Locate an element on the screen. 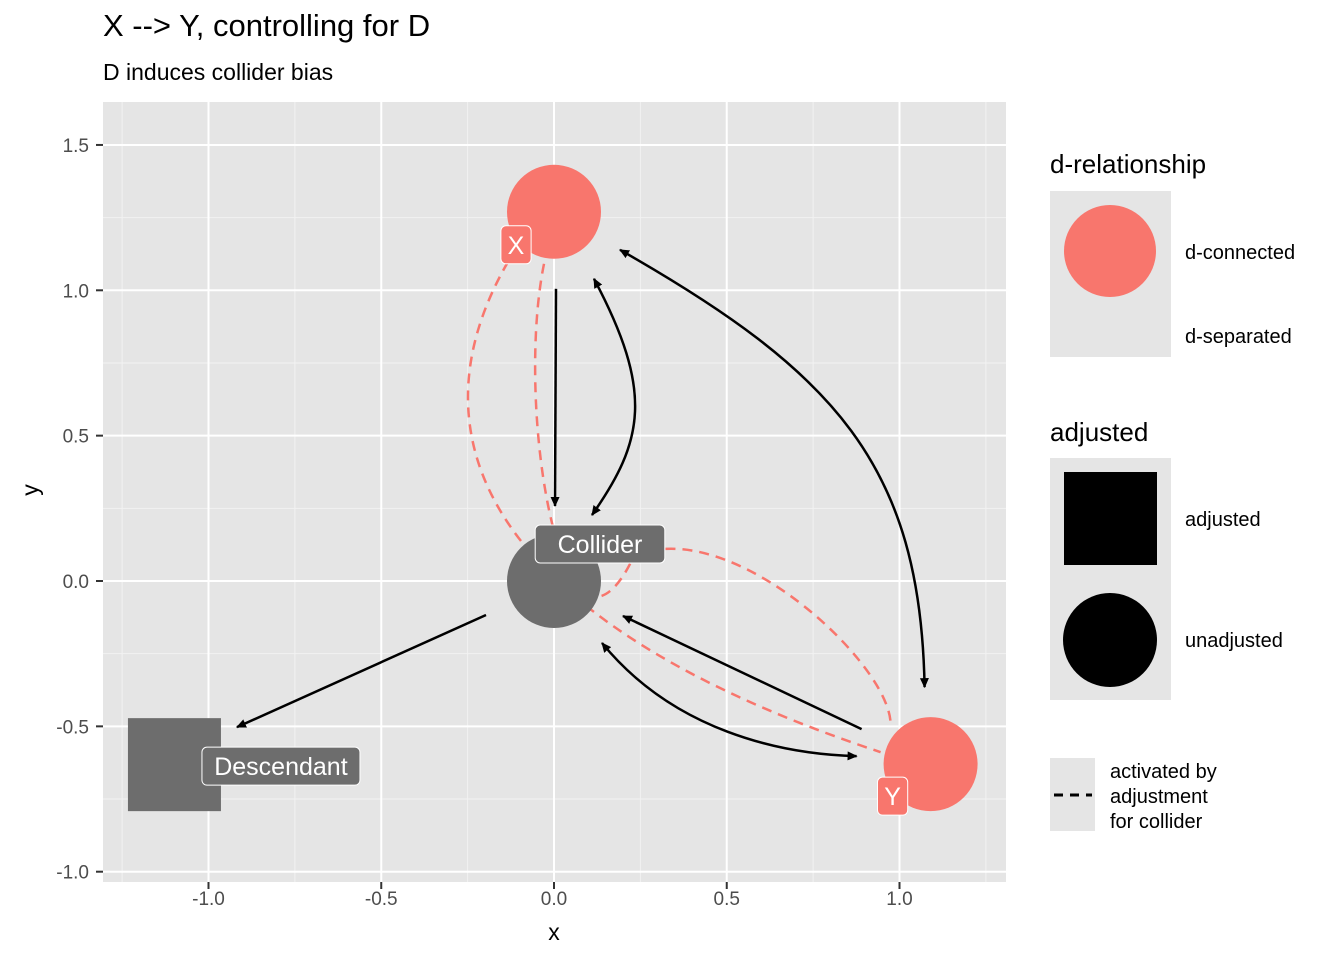 The image size is (1344, 960). legend-label-line: adjustment is located at coordinates (1159, 797).